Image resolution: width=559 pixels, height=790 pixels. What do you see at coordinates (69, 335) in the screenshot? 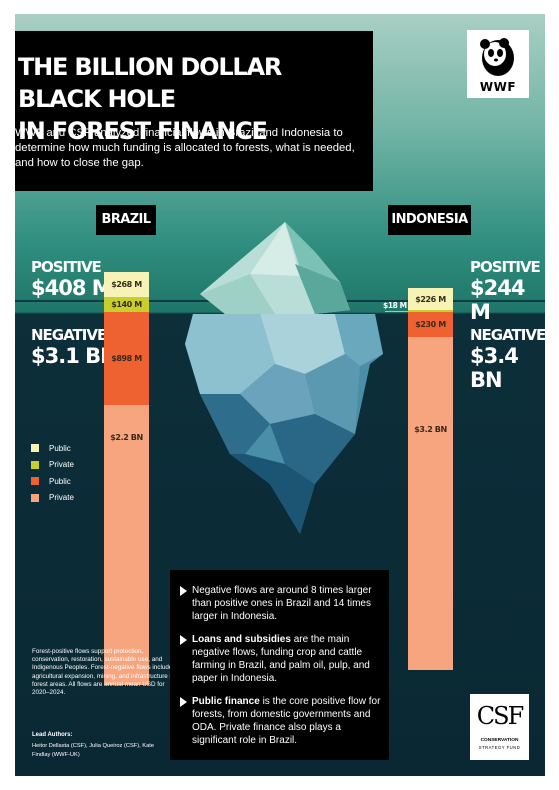
I see `brazil-negative-label: NEGATIVE` at bounding box center [69, 335].